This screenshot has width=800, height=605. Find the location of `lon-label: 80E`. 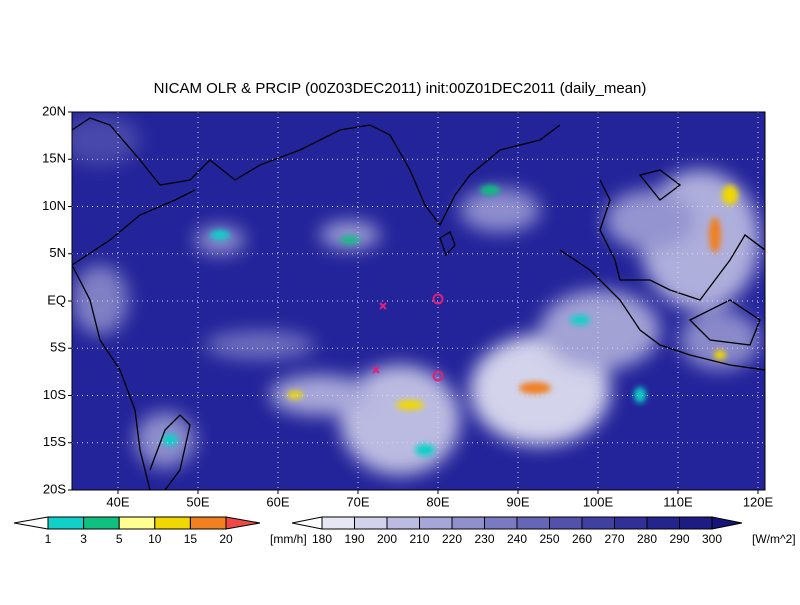

lon-label: 80E is located at coordinates (437, 501).